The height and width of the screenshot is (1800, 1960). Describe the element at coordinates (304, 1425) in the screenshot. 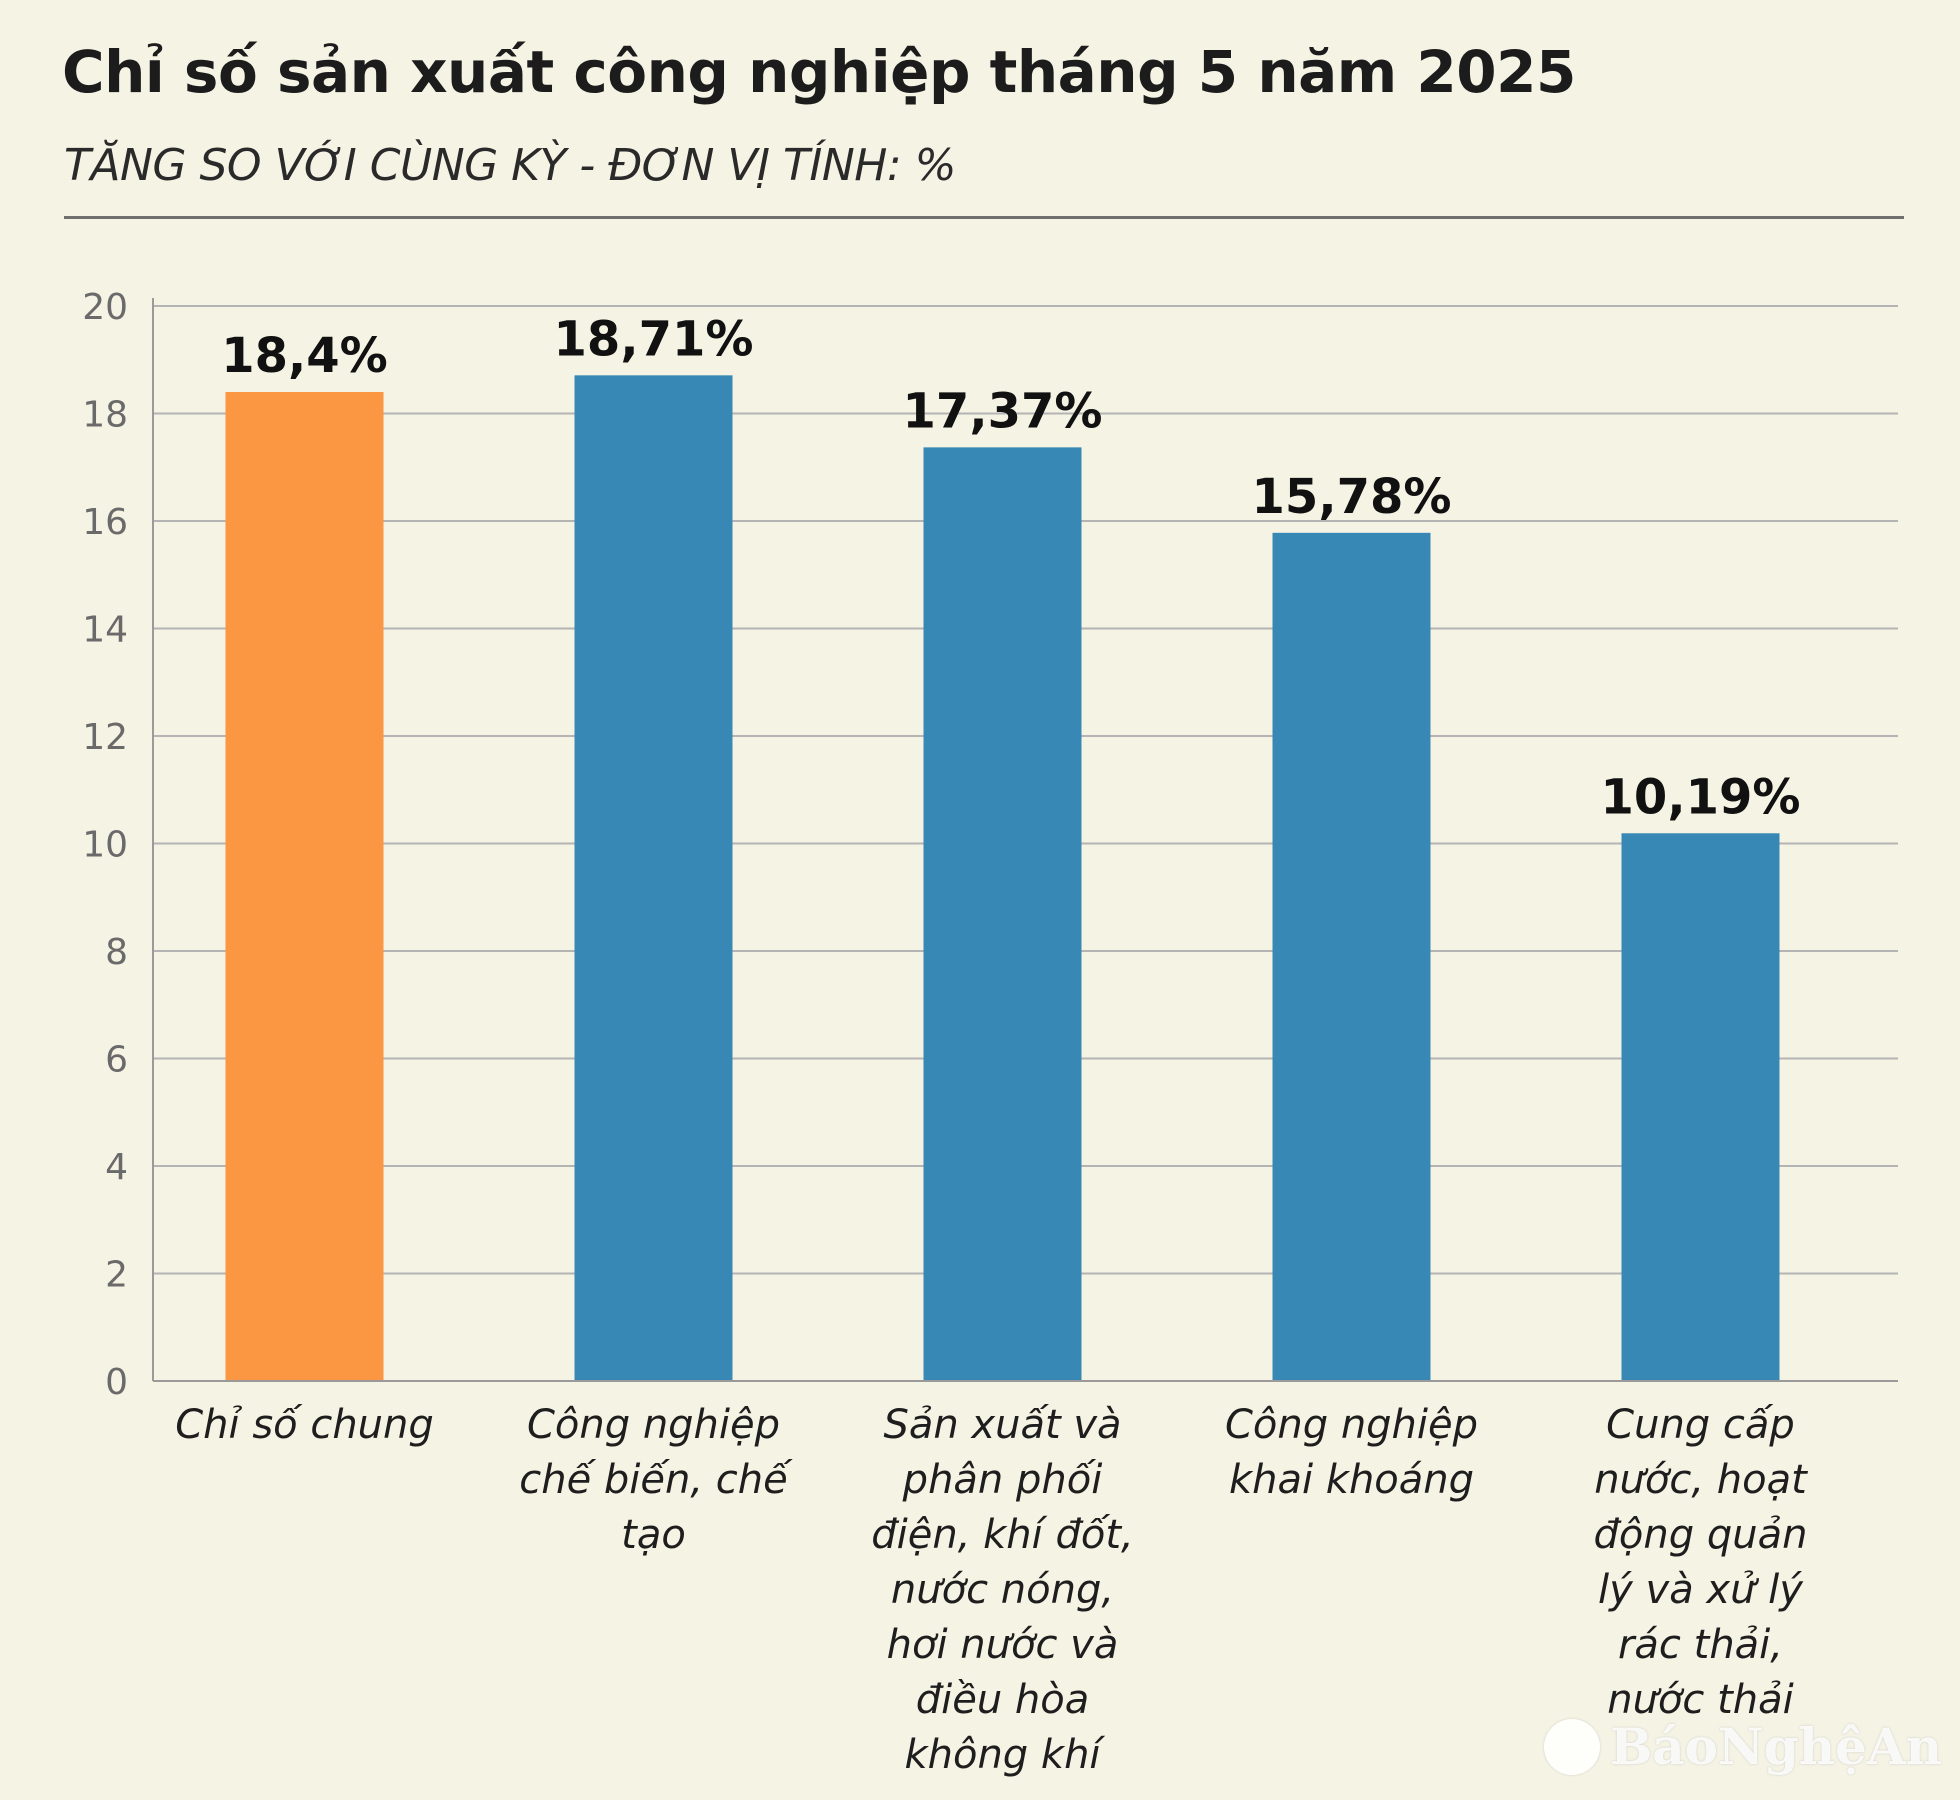

I see `category-label: Chỉ số chung` at that location.